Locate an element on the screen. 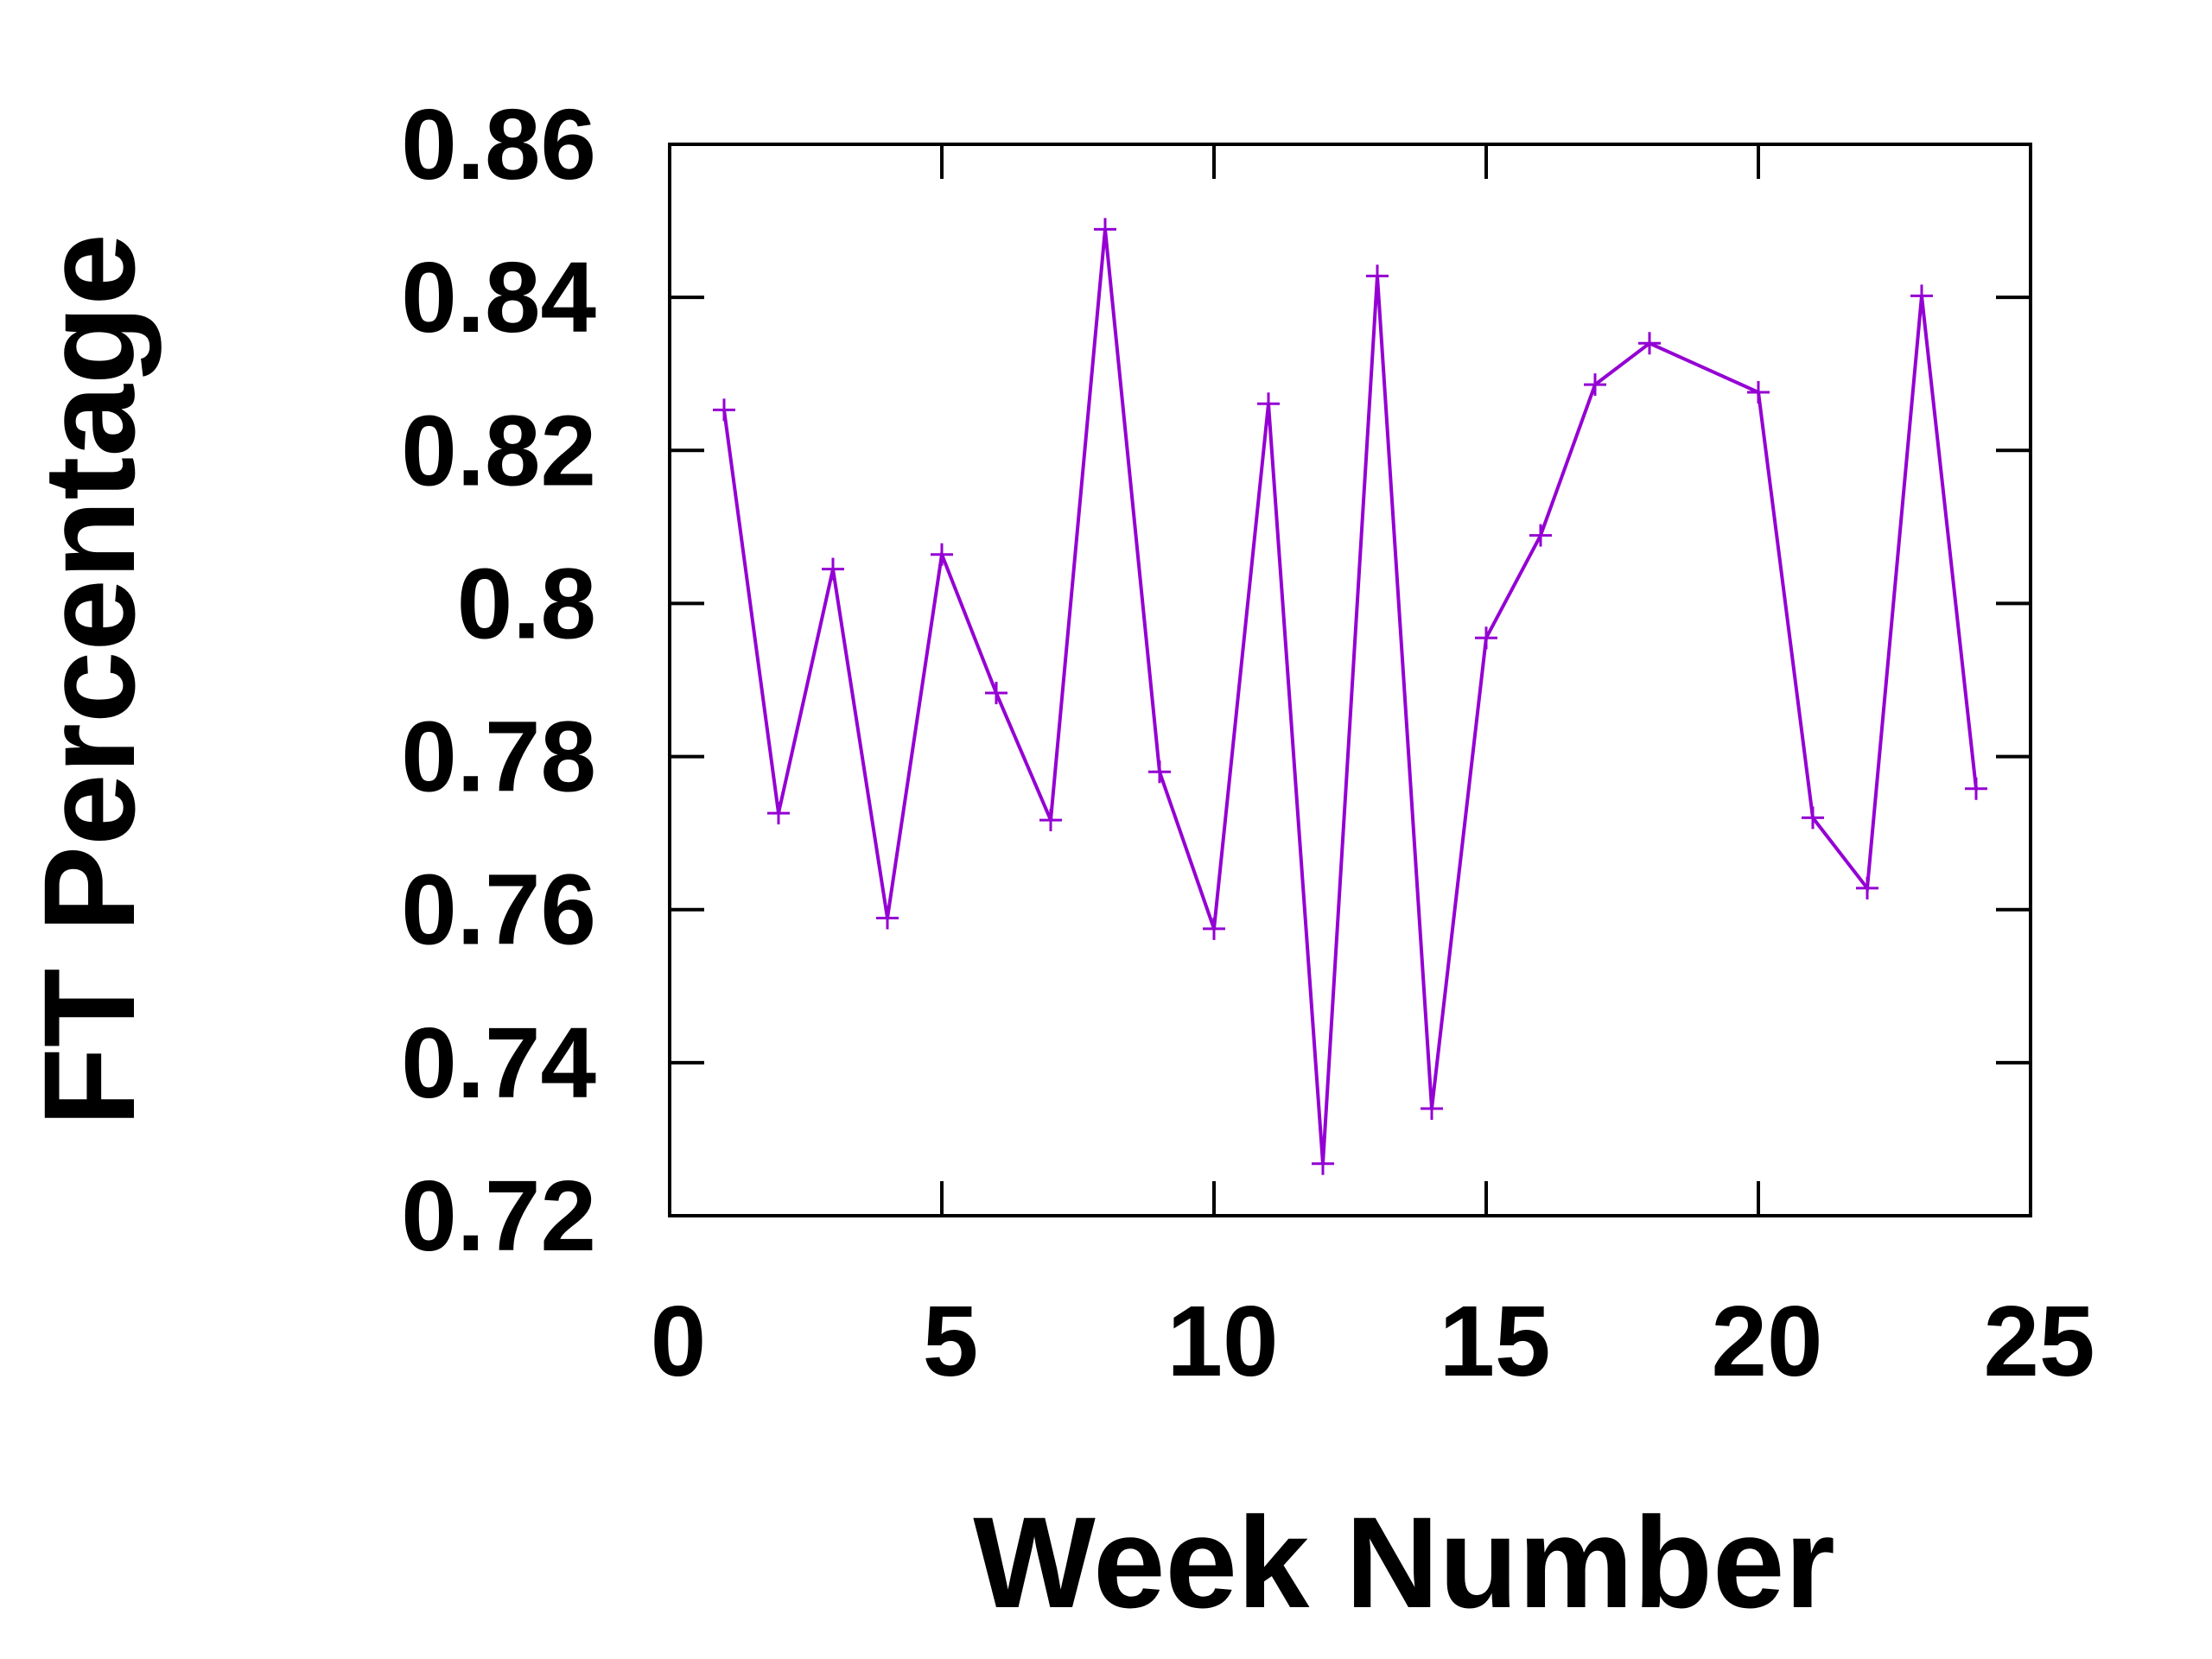  y-tick-label: 0.8 is located at coordinates (526, 603).